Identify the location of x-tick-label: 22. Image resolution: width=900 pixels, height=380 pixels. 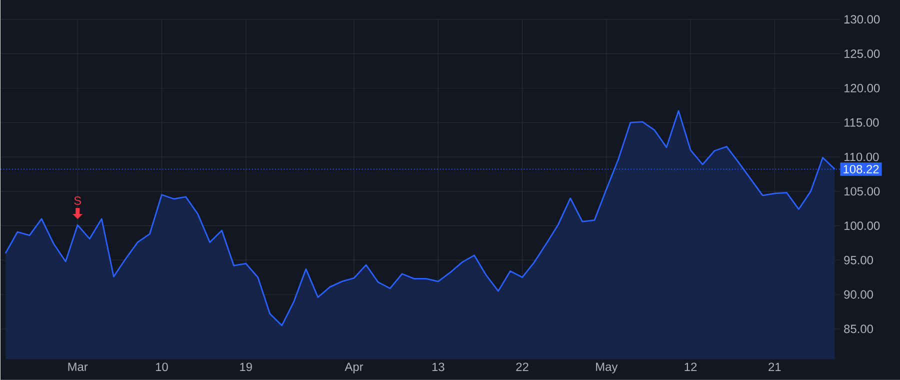
(522, 367).